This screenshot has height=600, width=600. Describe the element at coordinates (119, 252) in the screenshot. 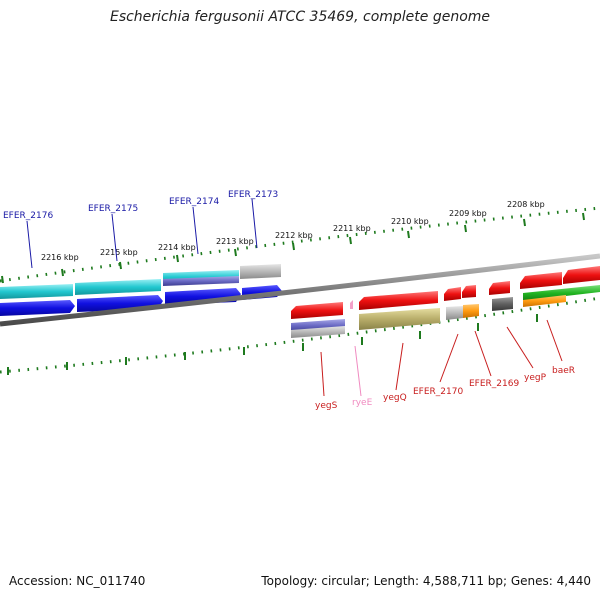

I see `scale-label-2215: 2215 kbp` at that location.